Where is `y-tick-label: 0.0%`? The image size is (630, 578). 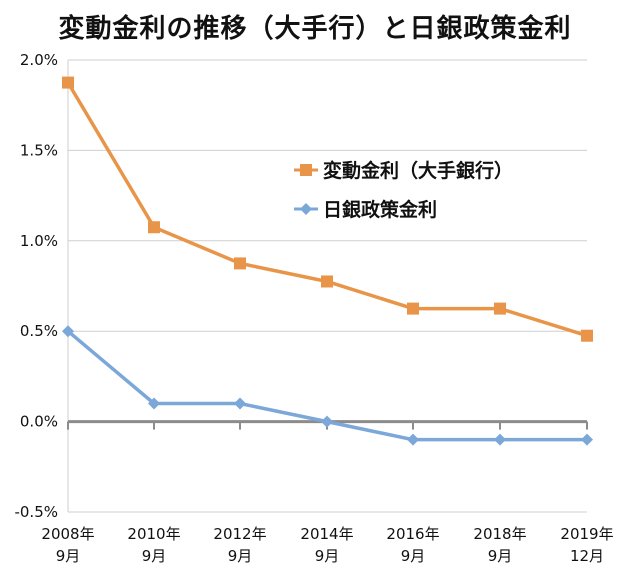
y-tick-label: 0.0% is located at coordinates (39, 422).